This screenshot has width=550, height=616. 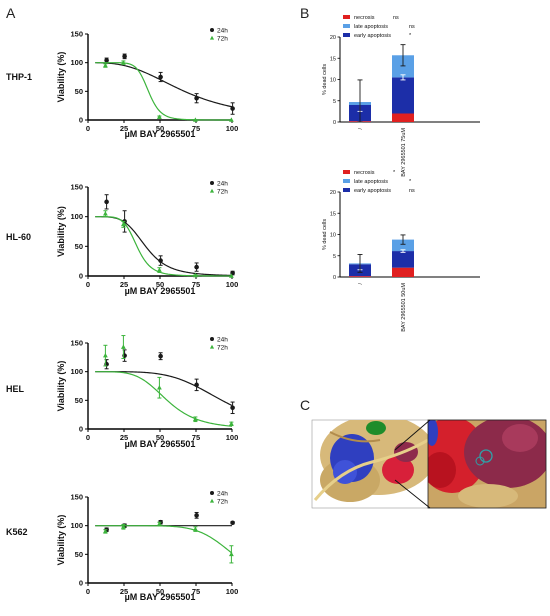 What do you see at coordinates (222, 493) in the screenshot?
I see `legend-label-24h: 24h` at bounding box center [222, 493].